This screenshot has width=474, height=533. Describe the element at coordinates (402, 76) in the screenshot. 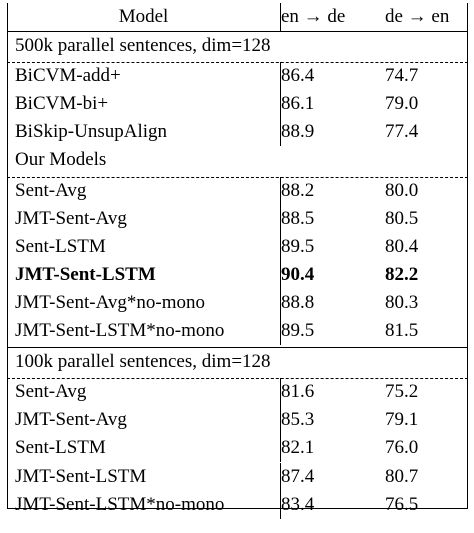

I see `row-de-en: 74.7` at that location.